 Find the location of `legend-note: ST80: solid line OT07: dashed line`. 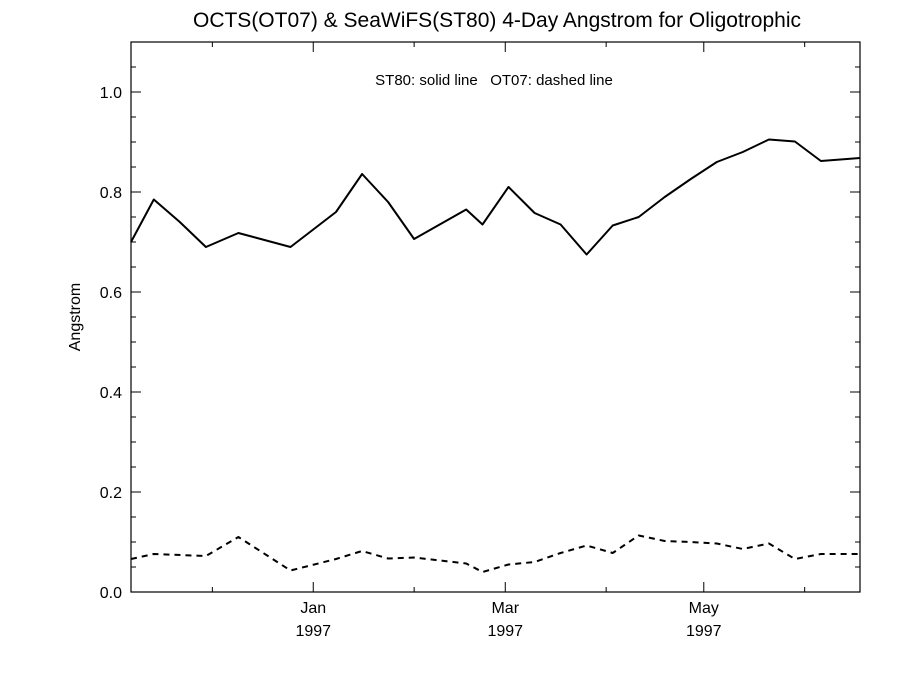

legend-note: ST80: solid line OT07: dashed line is located at coordinates (494, 80).